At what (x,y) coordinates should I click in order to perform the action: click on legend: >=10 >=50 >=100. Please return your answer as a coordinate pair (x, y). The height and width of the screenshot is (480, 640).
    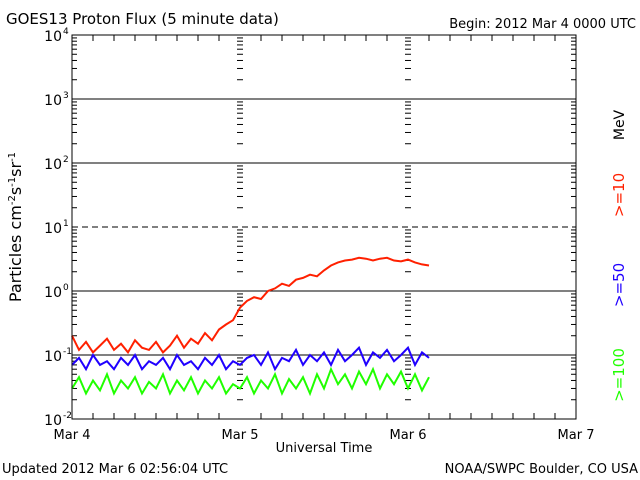
    Looking at the image, I should click on (619, 287).